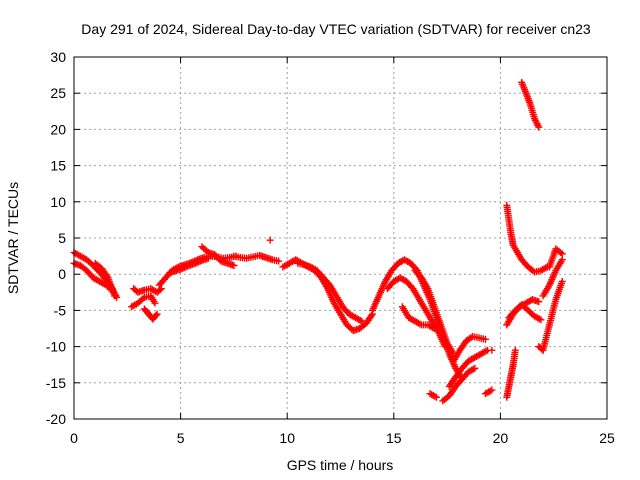  I want to click on y-tick-label: -10, so click(56, 347).